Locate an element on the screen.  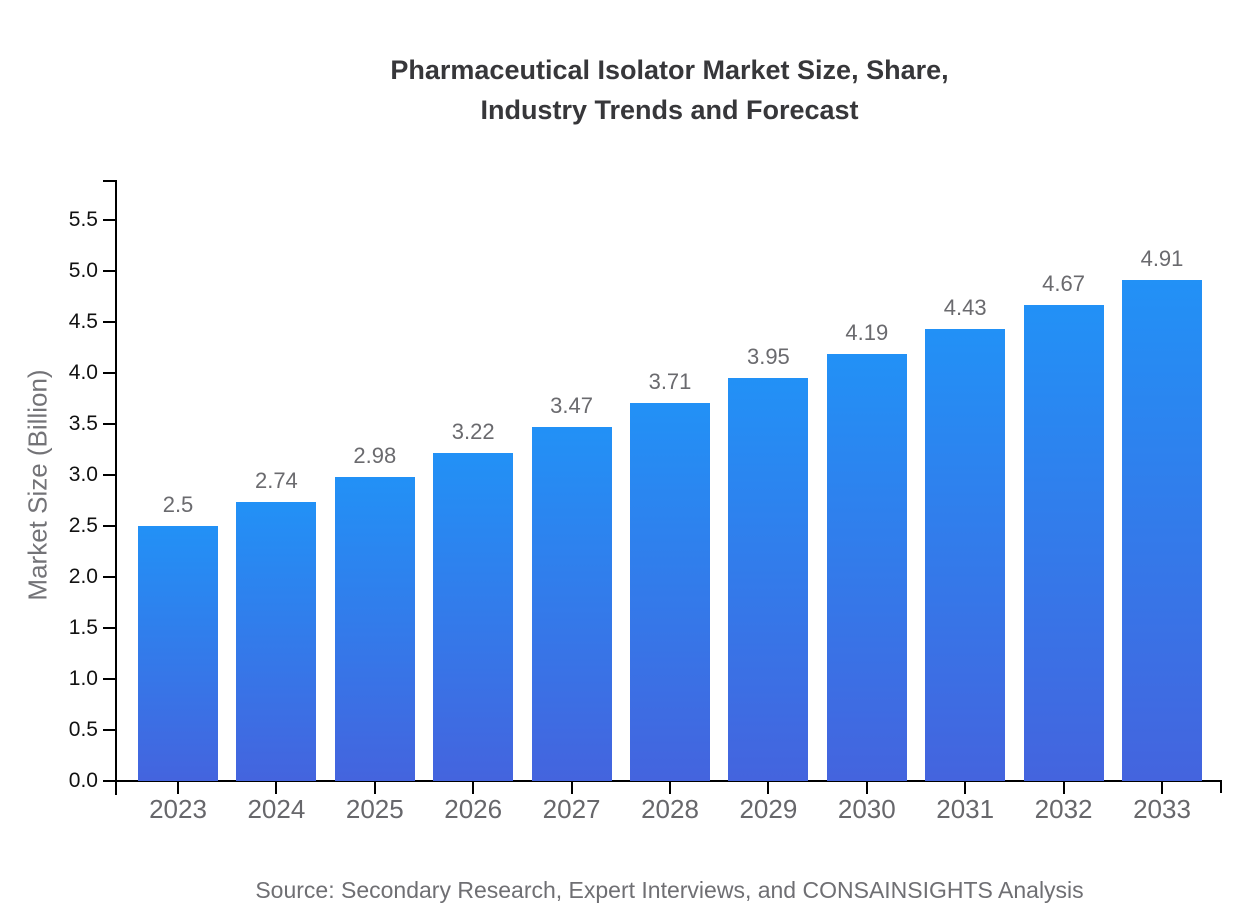
y-tick-label: 2.5 is located at coordinates (83, 525).